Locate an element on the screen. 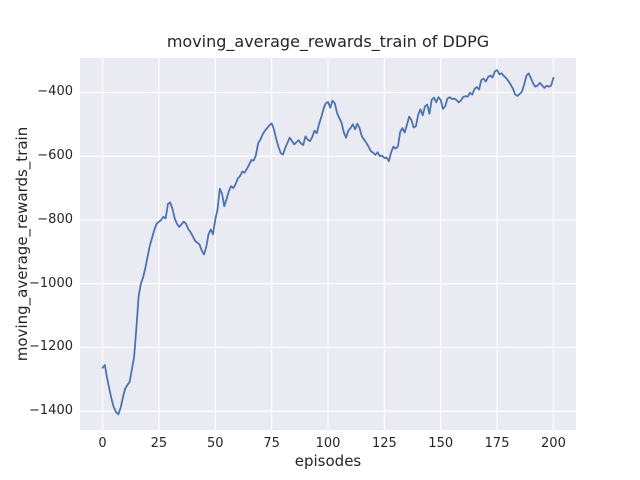  x-tick-label: 50 is located at coordinates (215, 443).